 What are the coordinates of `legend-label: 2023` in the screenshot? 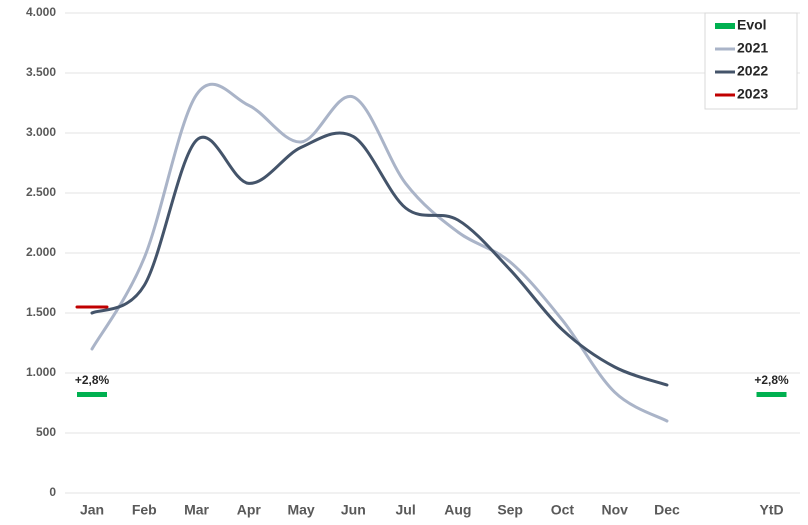 It's located at (752, 94).